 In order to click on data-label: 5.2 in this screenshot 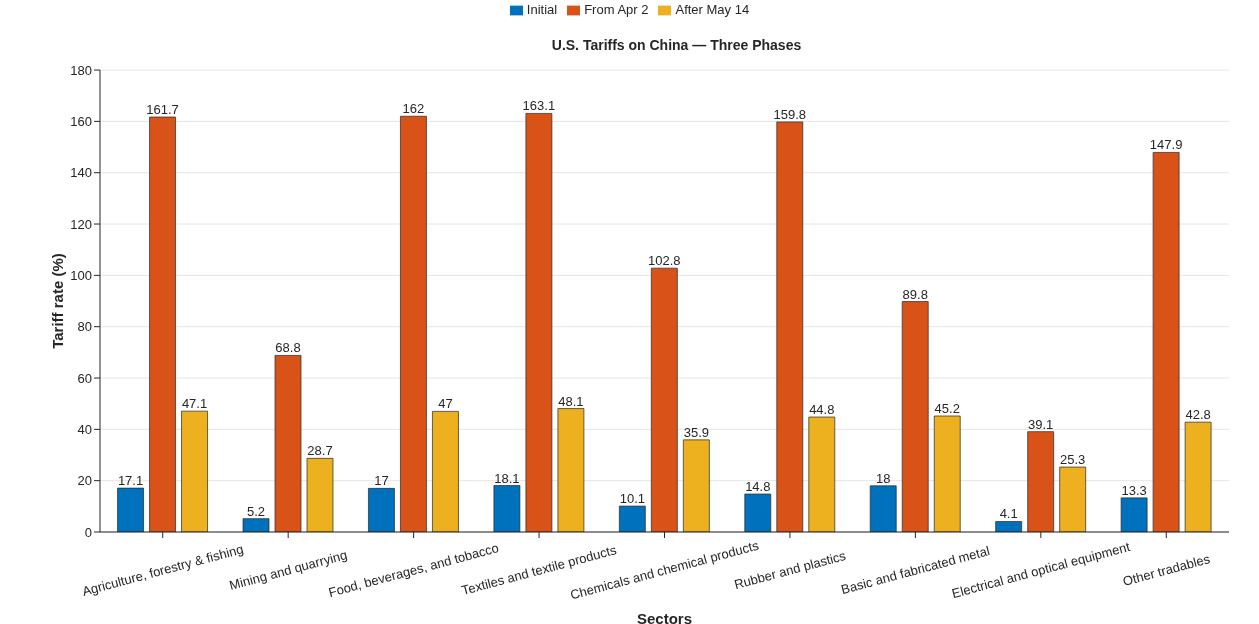, I will do `click(256, 511)`.